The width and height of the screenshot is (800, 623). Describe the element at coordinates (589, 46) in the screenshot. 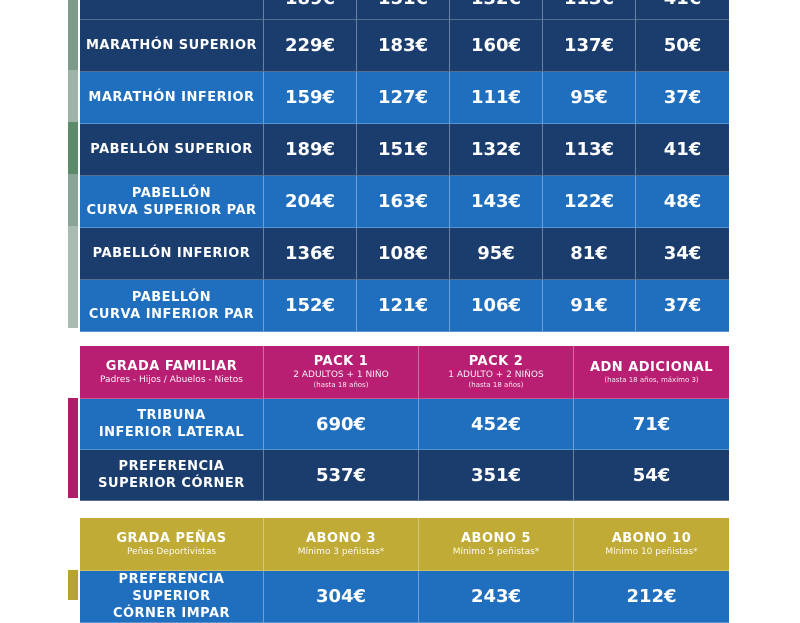

I see `price-cell: 137€` at that location.